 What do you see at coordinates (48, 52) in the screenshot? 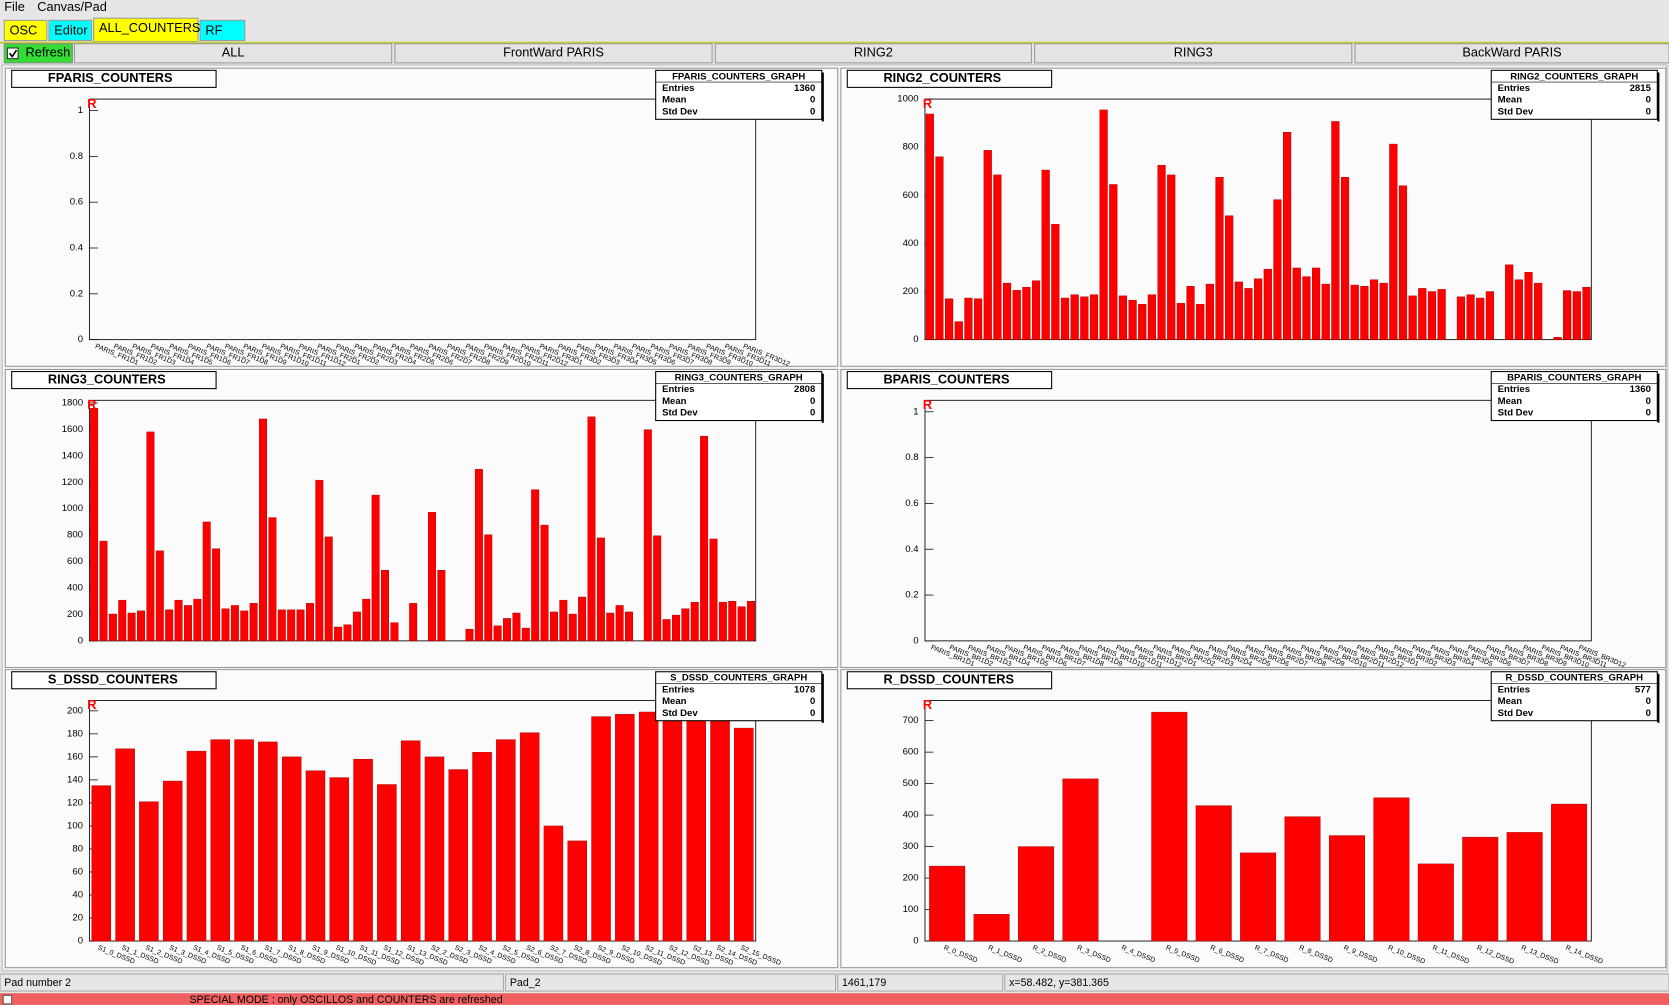
I see `refresh-label: Refresh` at bounding box center [48, 52].